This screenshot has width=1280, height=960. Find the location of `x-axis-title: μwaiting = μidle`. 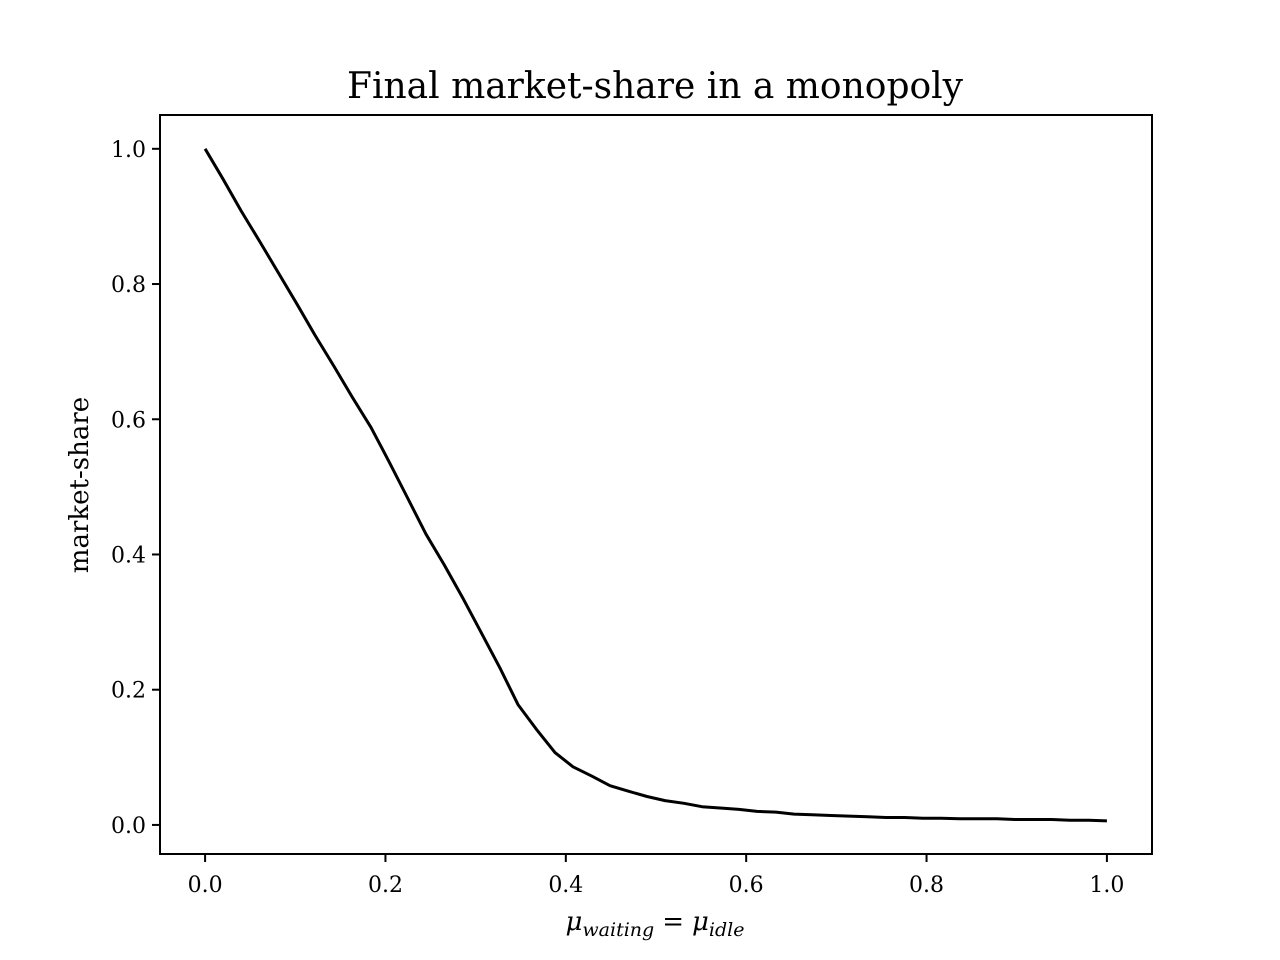

x-axis-title: μwaiting = μidle is located at coordinates (655, 924).